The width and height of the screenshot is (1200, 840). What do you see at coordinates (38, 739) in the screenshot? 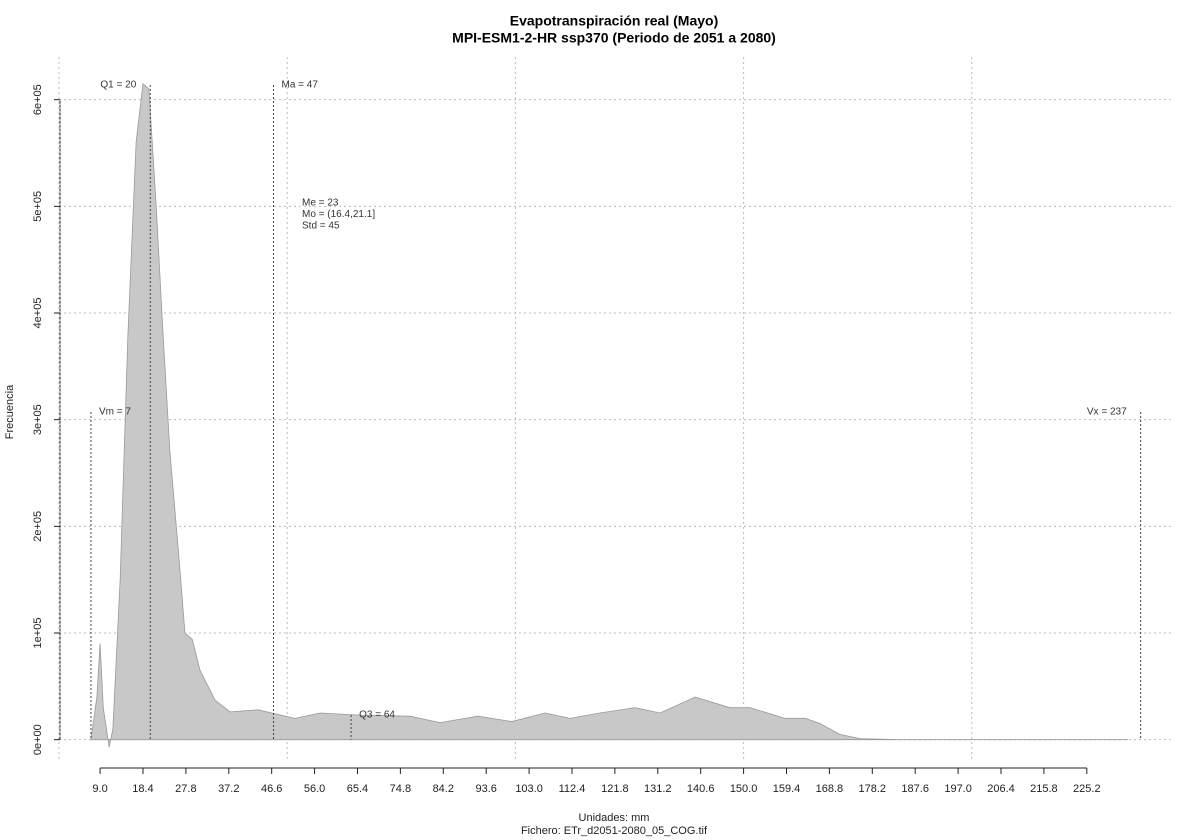
I see `y-tick-label: 0e+00` at bounding box center [38, 739].